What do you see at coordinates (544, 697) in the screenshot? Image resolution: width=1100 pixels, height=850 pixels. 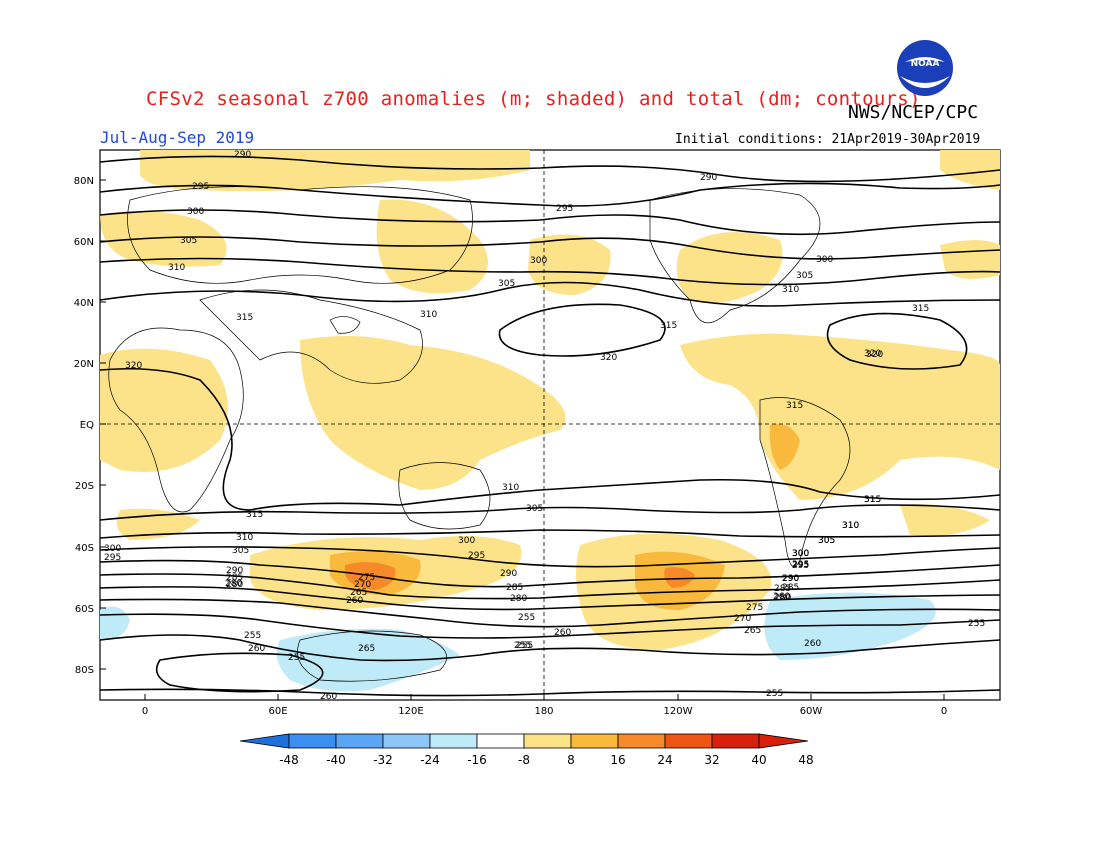 I see `longitude-ticks` at bounding box center [544, 697].